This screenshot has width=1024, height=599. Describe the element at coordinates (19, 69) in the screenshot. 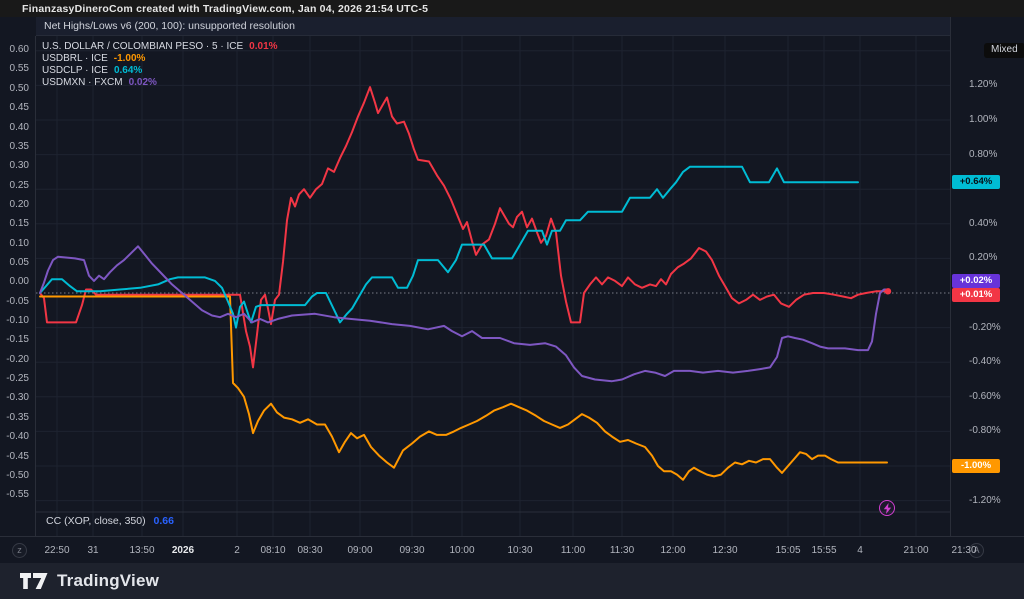

I see `left-axis-tick: 0.55` at that location.